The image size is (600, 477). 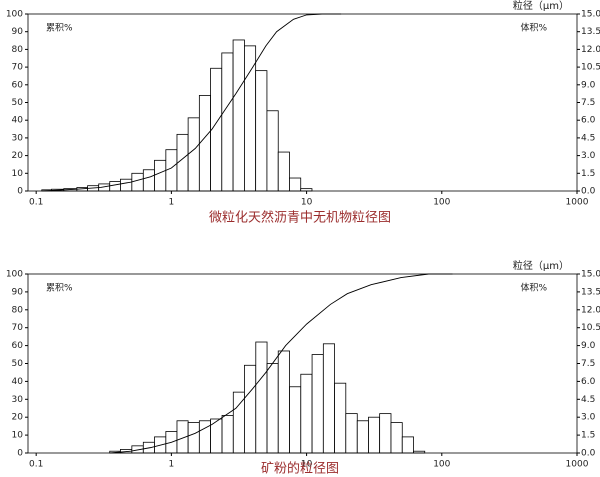 I want to click on chart-title: 矿粉的粒径图, so click(x=300, y=469).